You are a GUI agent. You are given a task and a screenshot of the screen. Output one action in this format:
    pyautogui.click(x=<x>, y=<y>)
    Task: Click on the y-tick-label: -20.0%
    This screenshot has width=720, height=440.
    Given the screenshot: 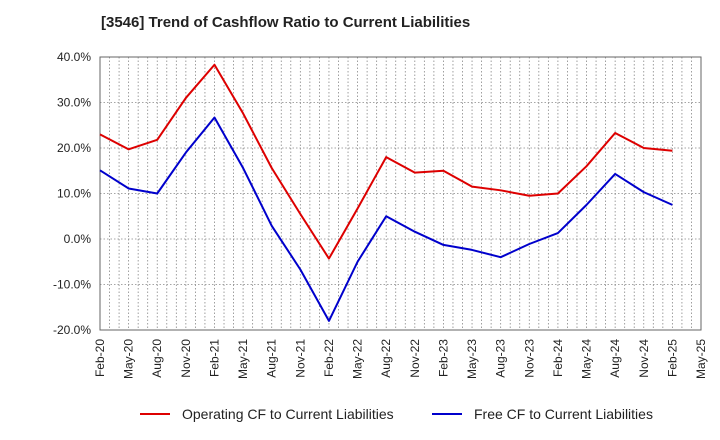 What is the action you would take?
    pyautogui.click(x=72, y=330)
    